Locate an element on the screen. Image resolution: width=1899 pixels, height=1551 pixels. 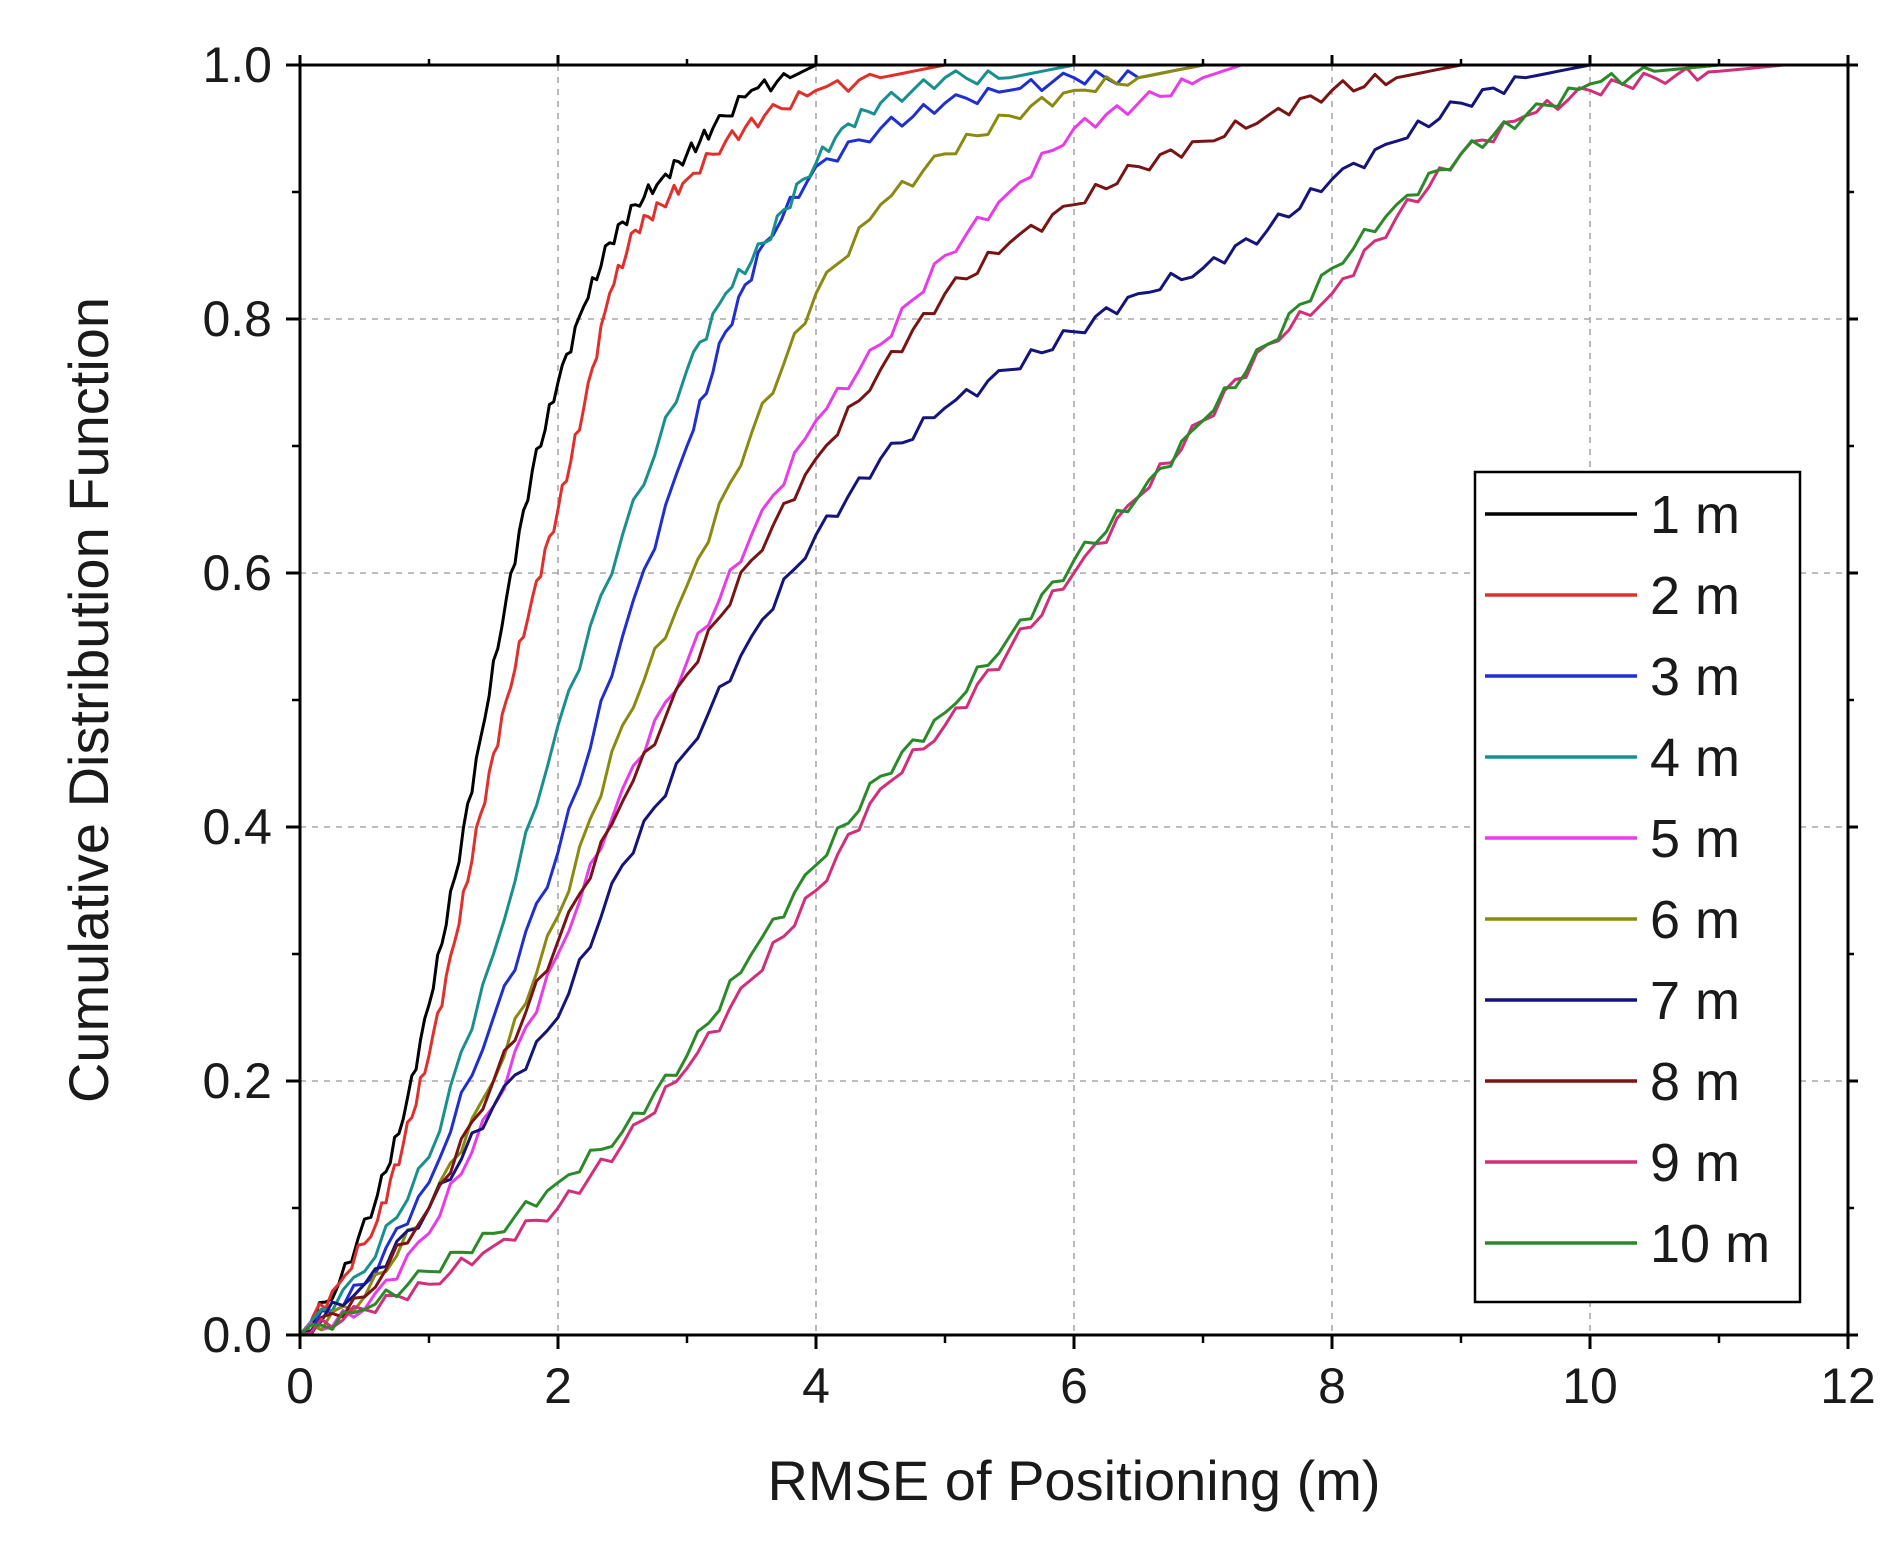
x-tick-label: 2 is located at coordinates (558, 1386).